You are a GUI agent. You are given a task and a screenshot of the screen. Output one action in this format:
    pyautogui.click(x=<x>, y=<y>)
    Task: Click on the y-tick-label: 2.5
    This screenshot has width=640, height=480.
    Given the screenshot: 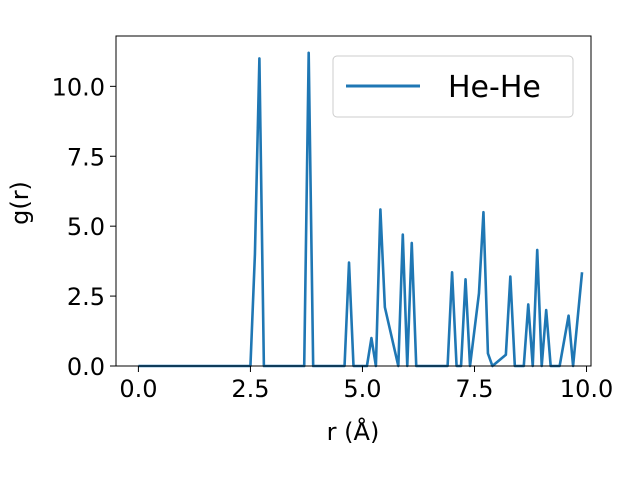 What is the action you would take?
    pyautogui.click(x=86, y=297)
    